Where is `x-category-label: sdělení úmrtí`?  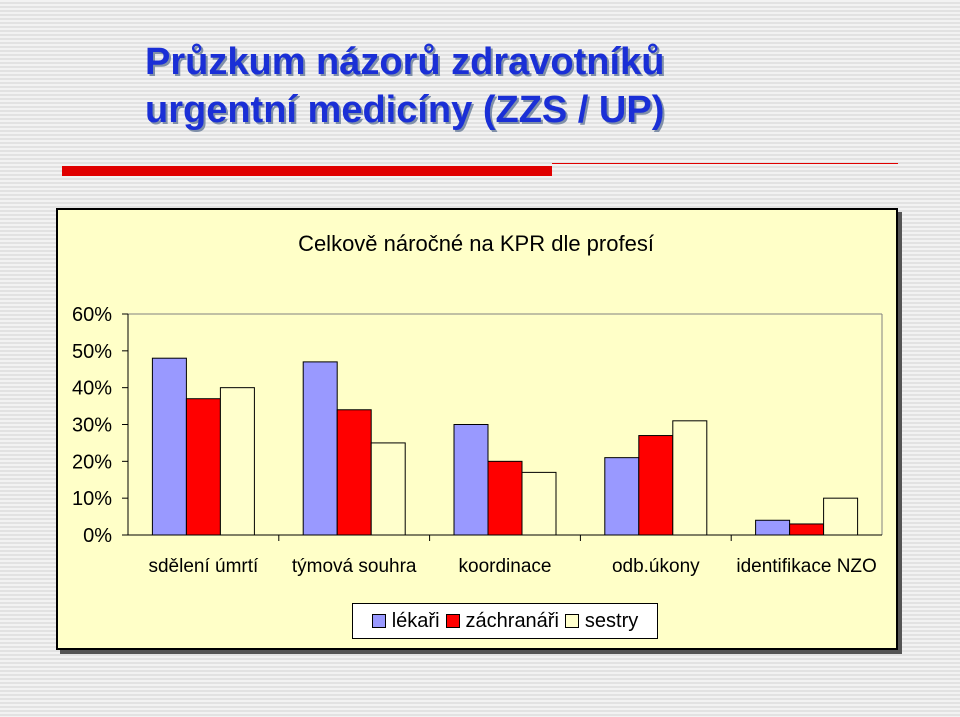 x-category-label: sdělení úmrtí is located at coordinates (203, 566).